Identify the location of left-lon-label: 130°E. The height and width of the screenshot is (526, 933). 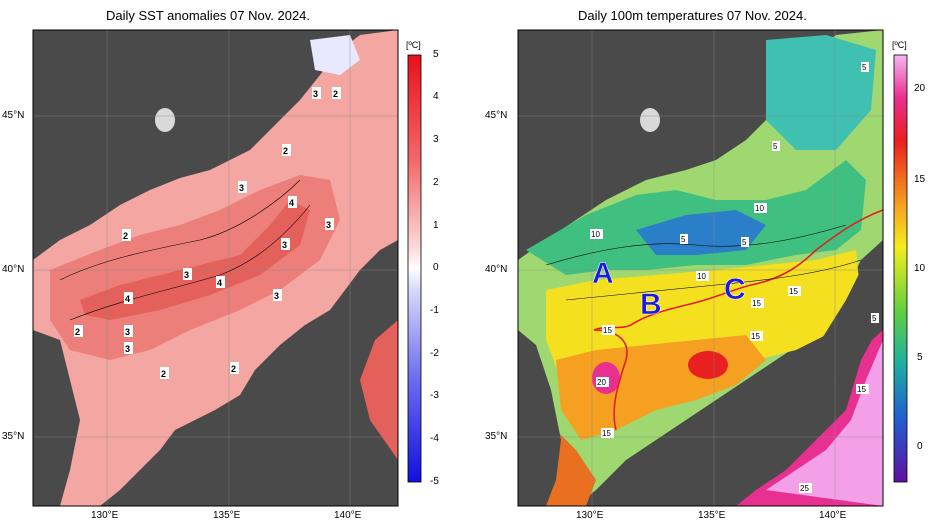
(105, 515).